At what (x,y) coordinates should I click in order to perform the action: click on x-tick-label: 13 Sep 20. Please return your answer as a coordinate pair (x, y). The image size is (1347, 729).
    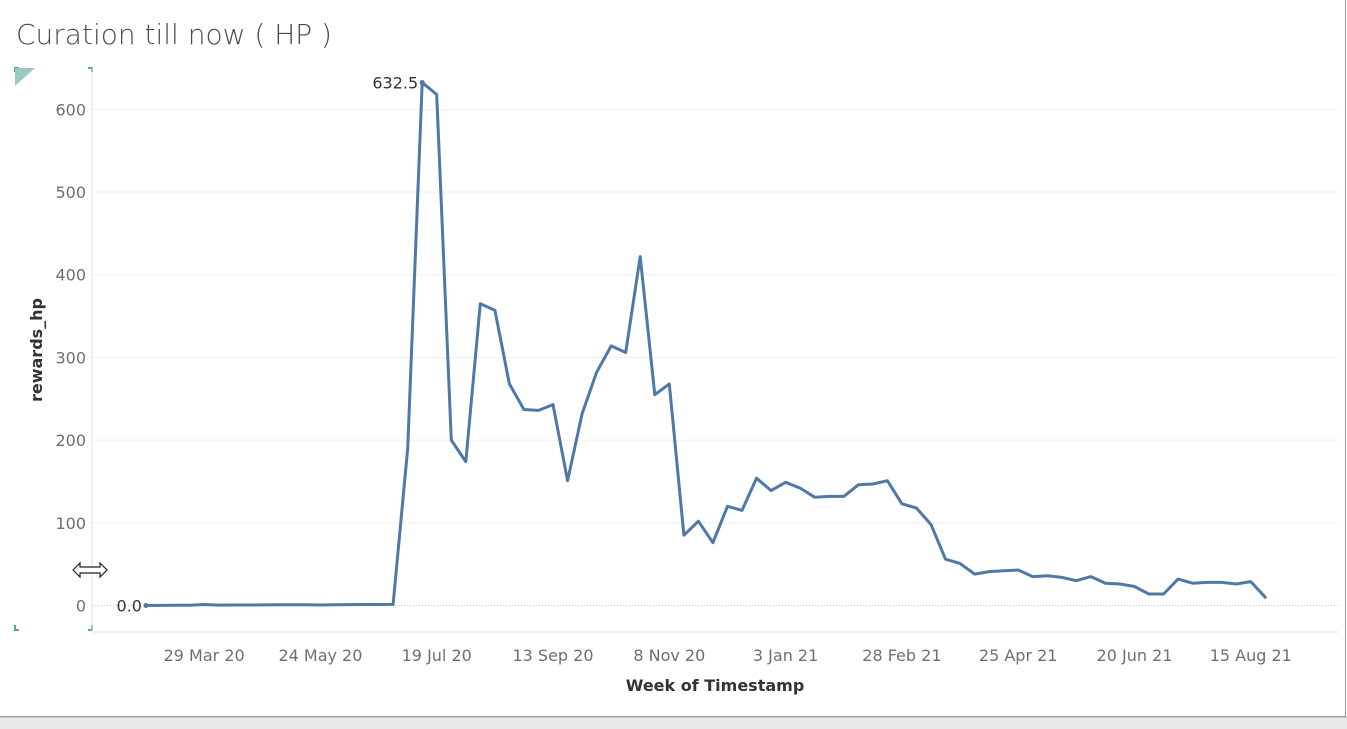
    Looking at the image, I should click on (552, 655).